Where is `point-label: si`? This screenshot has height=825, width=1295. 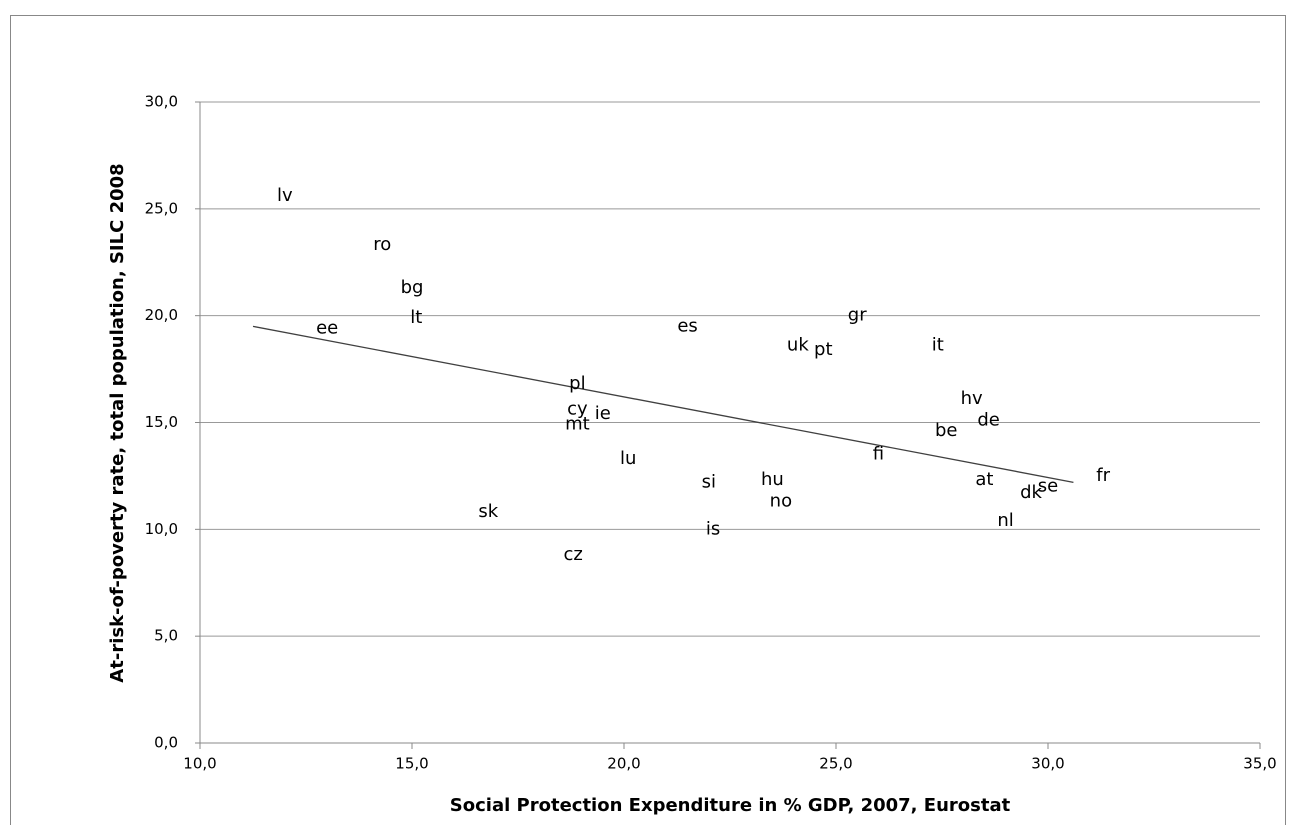 point-label: si is located at coordinates (709, 481).